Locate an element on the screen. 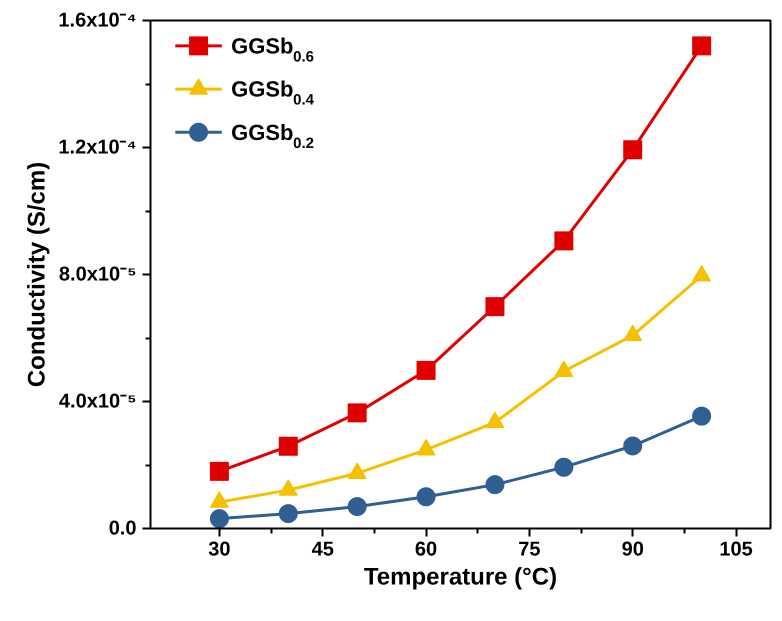 This screenshot has height=621, width=782. y-axis-title: Conductivity (S/cm) is located at coordinates (36, 275).